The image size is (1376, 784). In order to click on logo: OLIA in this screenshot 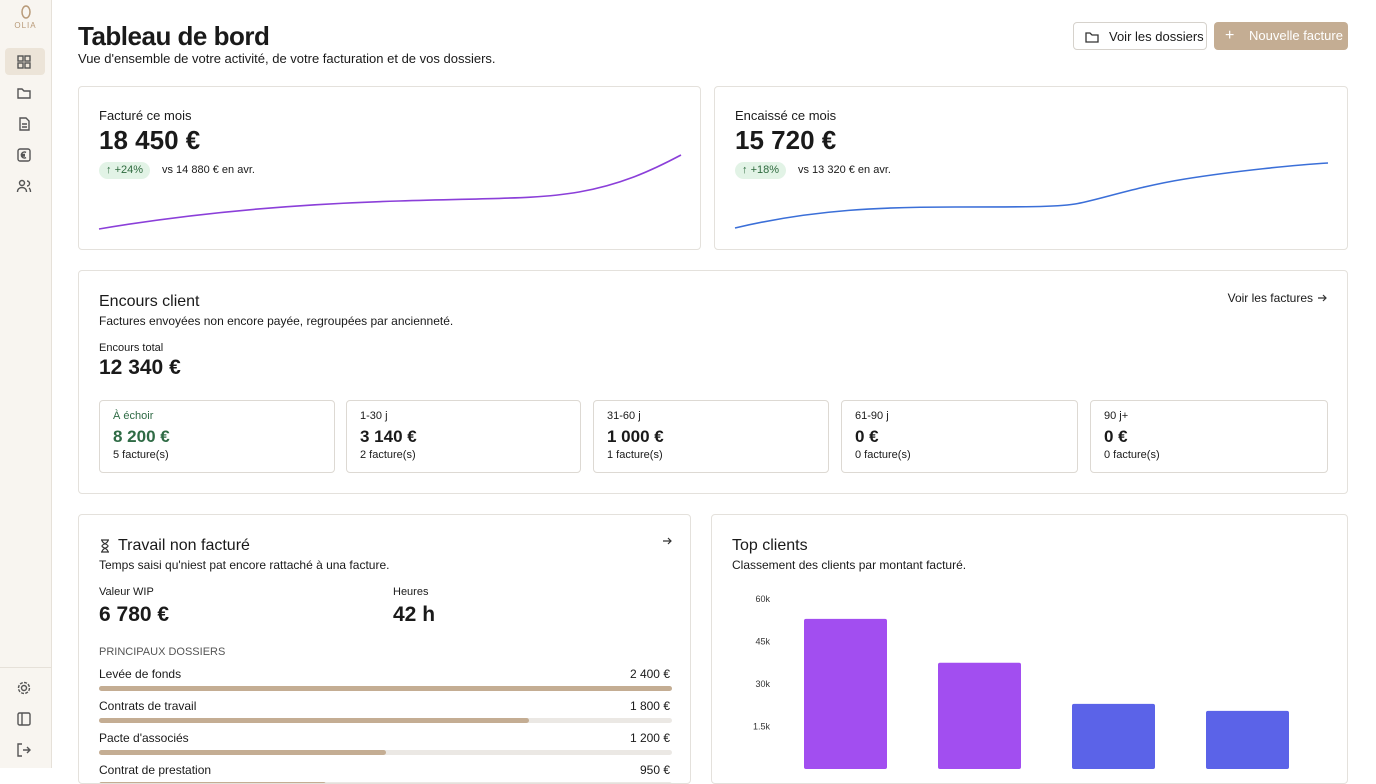, I will do `click(25, 25)`.